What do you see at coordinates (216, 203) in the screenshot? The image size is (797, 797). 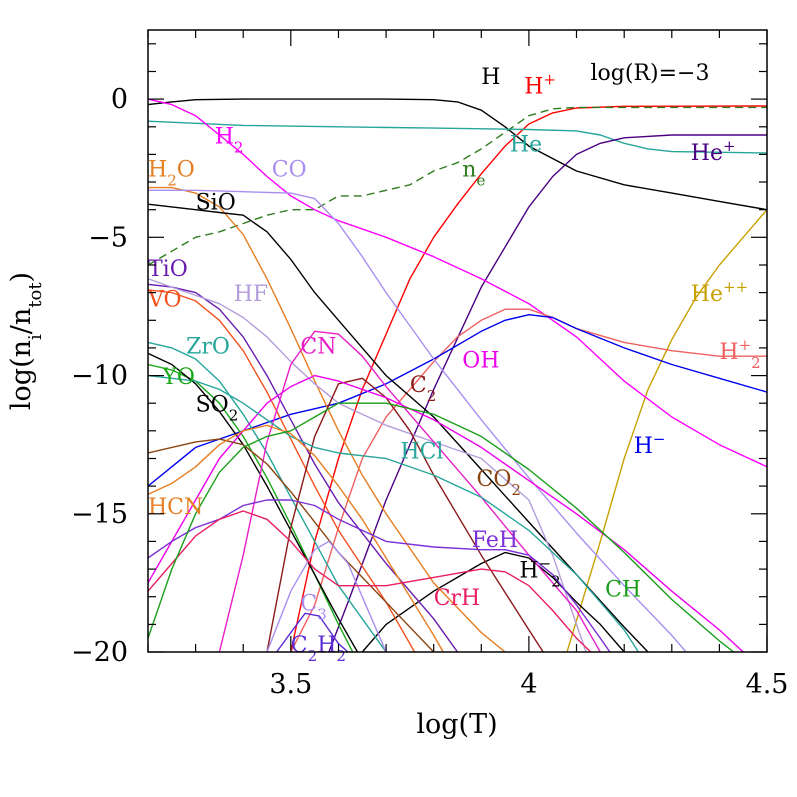 I see `series-label-sio: SiO` at bounding box center [216, 203].